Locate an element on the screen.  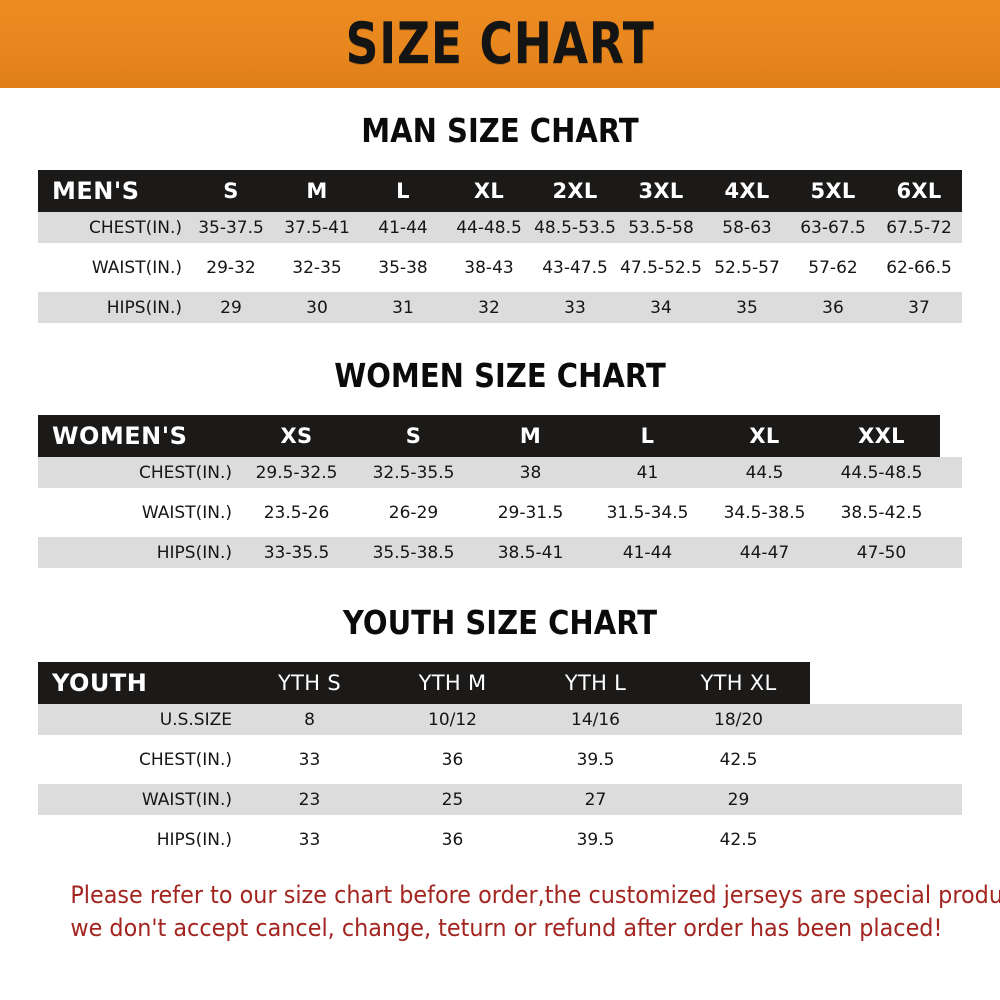
women-size-header-l: L is located at coordinates (647, 436).